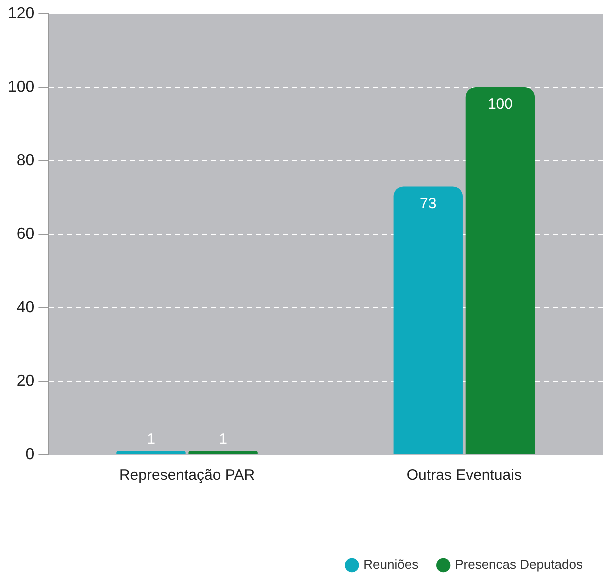  Describe the element at coordinates (21, 13) in the screenshot. I see `y-tick-label: 120` at that location.